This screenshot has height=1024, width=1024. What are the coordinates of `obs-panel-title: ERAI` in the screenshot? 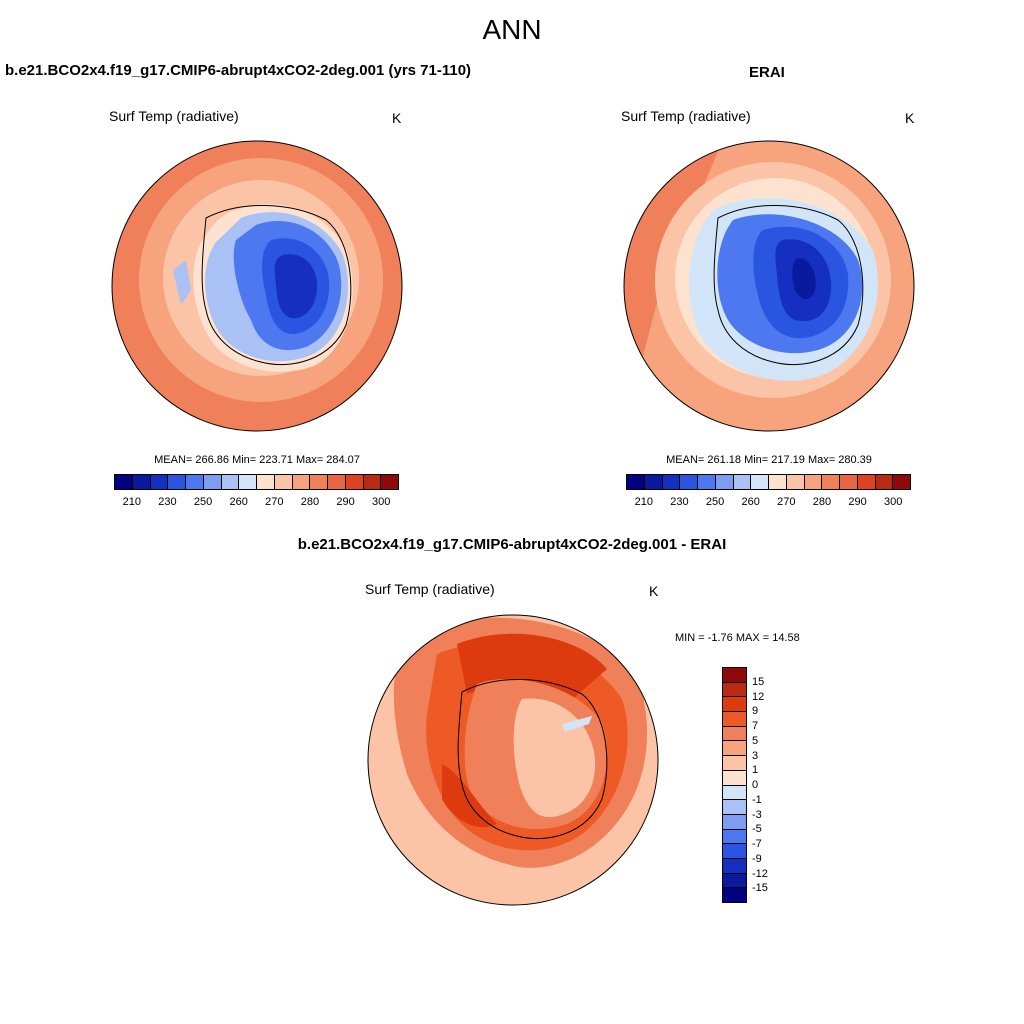 It's located at (767, 72).